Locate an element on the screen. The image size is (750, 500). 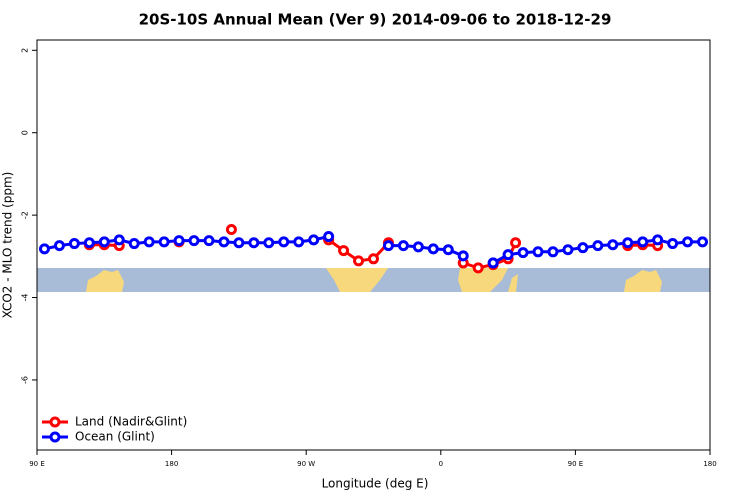
map-strip is located at coordinates (373, 280).